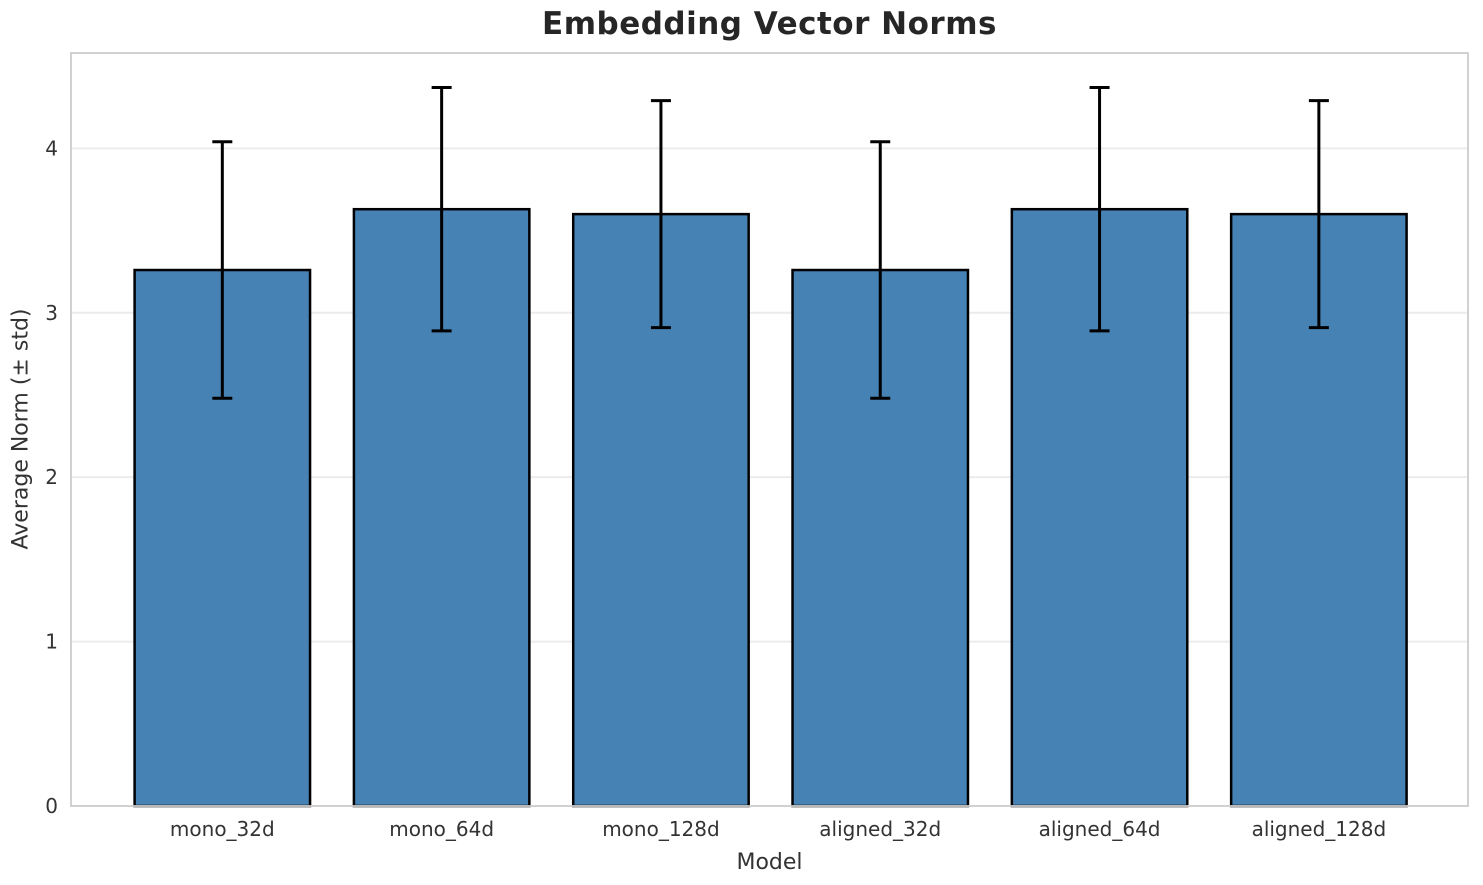 Image resolution: width=1483 pixels, height=885 pixels. Describe the element at coordinates (769, 862) in the screenshot. I see `x-axis-label: Model` at that location.